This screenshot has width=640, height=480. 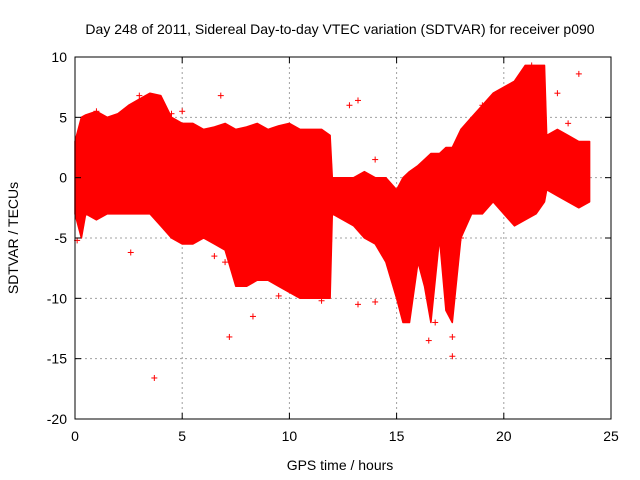 What do you see at coordinates (75, 436) in the screenshot?
I see `x-tick-label: 0` at bounding box center [75, 436].